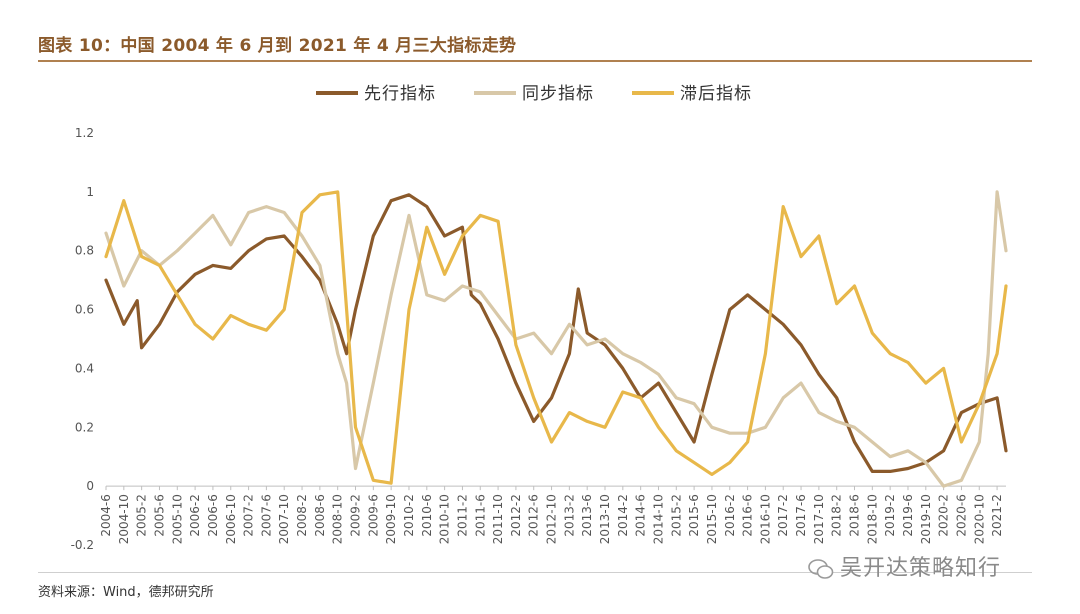 This screenshot has height=614, width=1080. Describe the element at coordinates (106, 515) in the screenshot. I see `x-tick-label: 2004-6` at that location.